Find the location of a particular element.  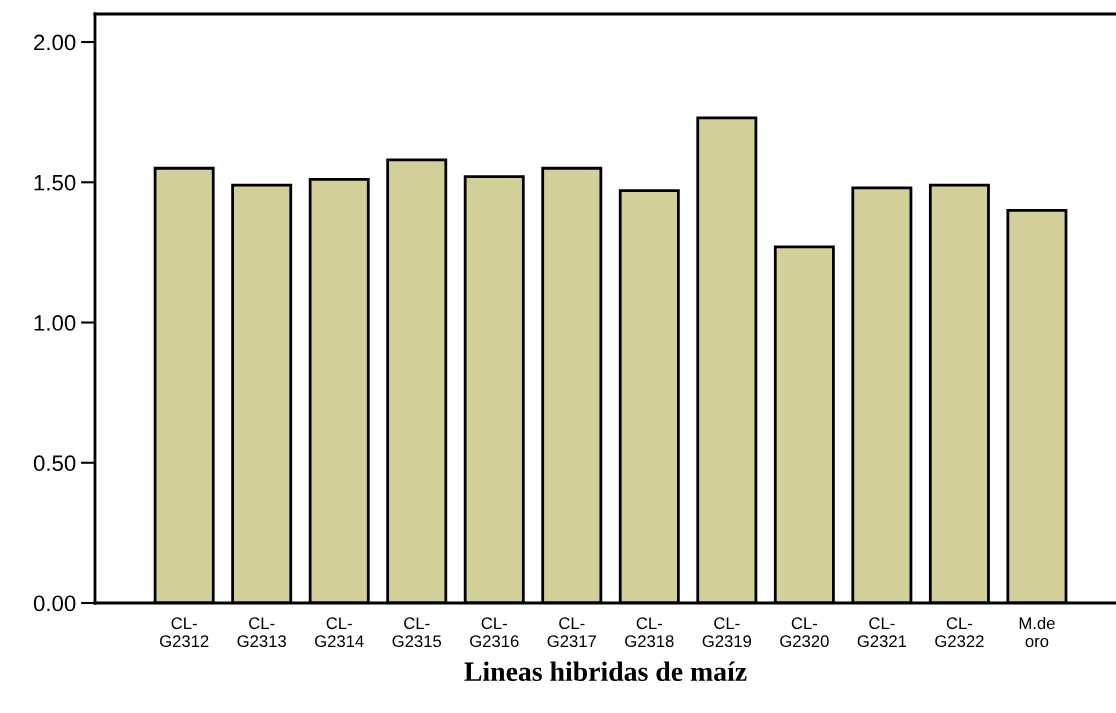

y-tick-label: 0.00 is located at coordinates (54, 603).